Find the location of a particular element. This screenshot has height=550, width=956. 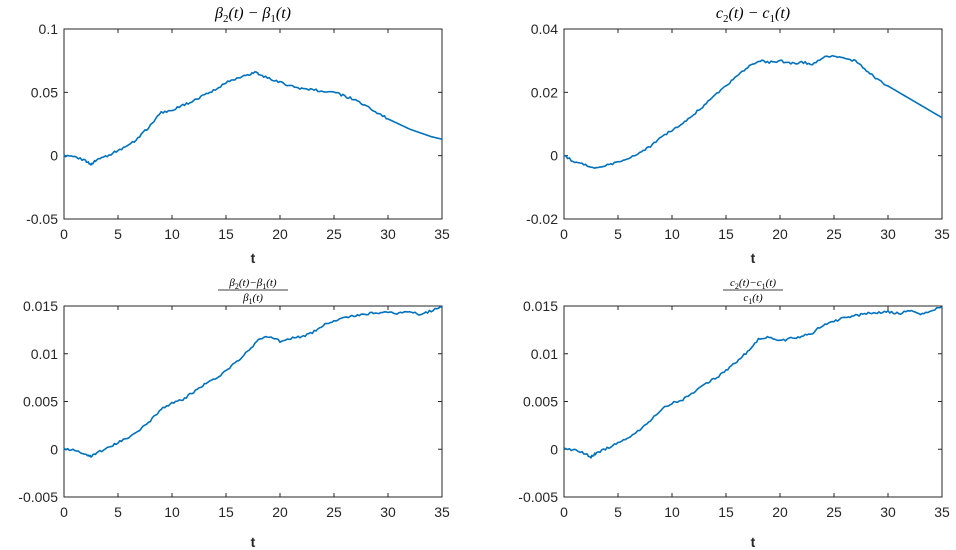

y-tick-label: 0.05 is located at coordinates (44, 92).